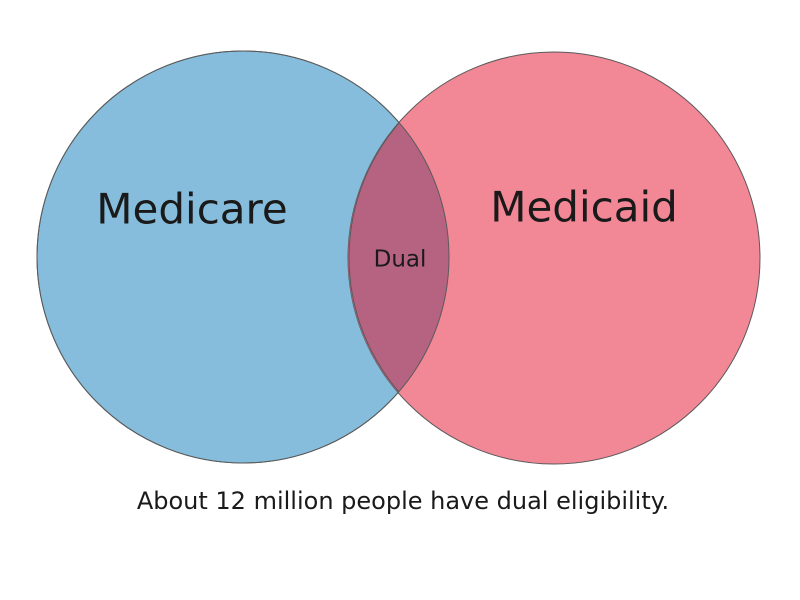  What do you see at coordinates (191, 209) in the screenshot?
I see `set-label: Medicare` at bounding box center [191, 209].